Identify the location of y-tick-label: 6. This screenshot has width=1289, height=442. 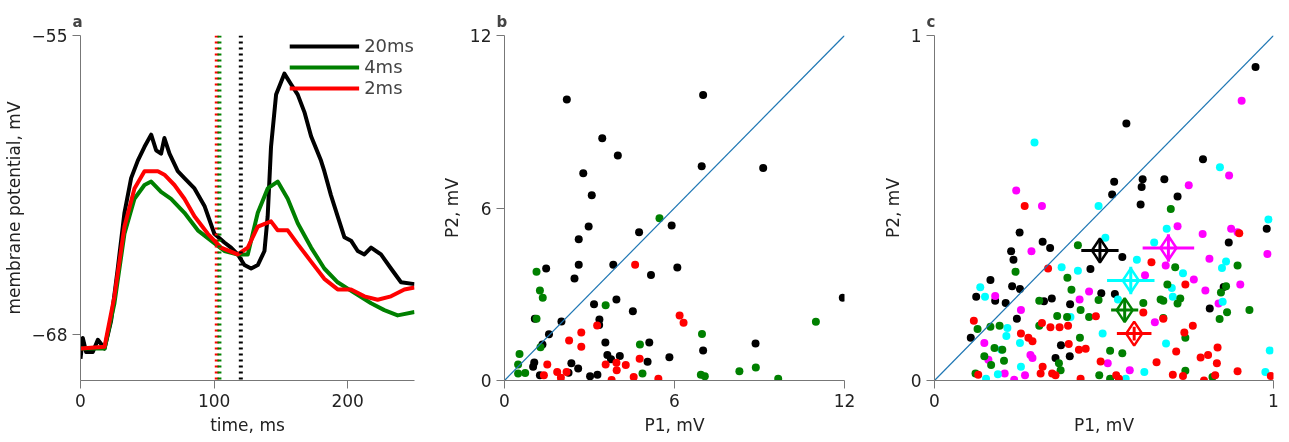
(486, 208).